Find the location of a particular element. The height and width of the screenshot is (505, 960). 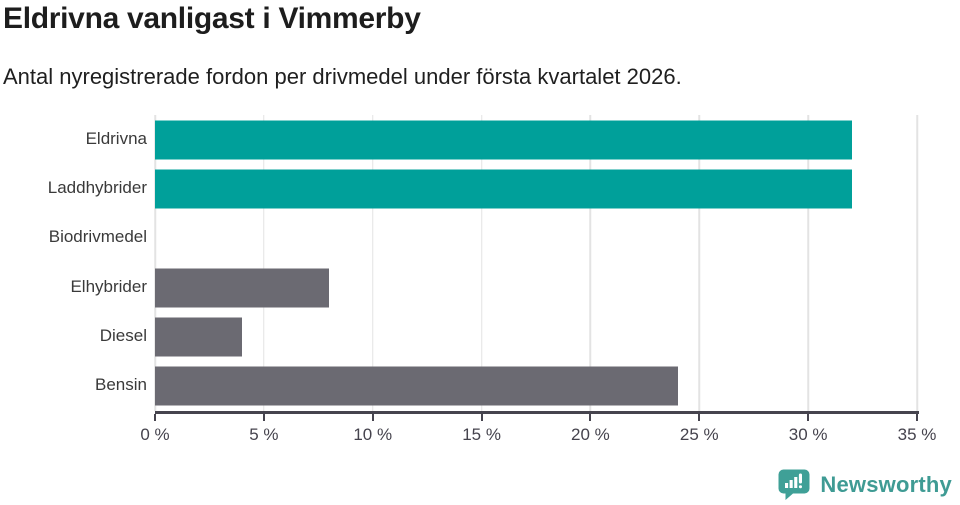

bar-diesel is located at coordinates (199, 337).